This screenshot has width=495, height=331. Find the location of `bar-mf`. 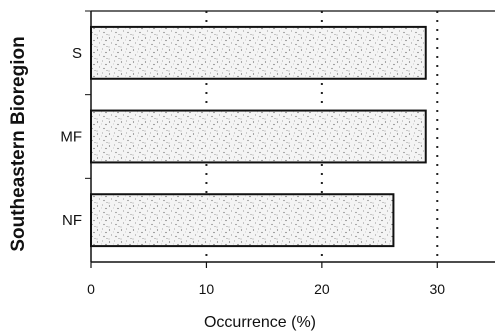

bar-mf is located at coordinates (258, 136).